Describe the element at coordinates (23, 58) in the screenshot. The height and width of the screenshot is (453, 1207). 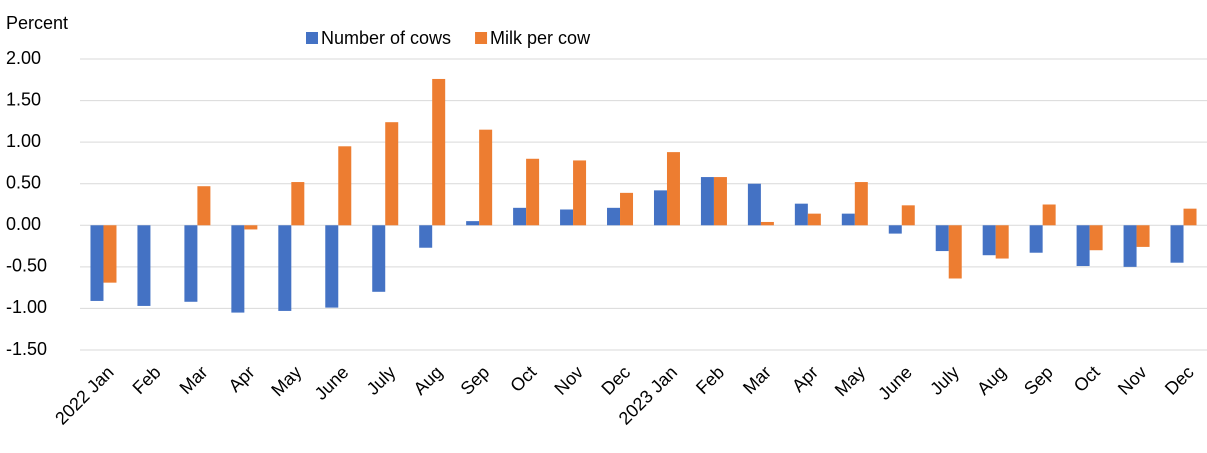
I see `y-tick-label: 2.00` at that location.